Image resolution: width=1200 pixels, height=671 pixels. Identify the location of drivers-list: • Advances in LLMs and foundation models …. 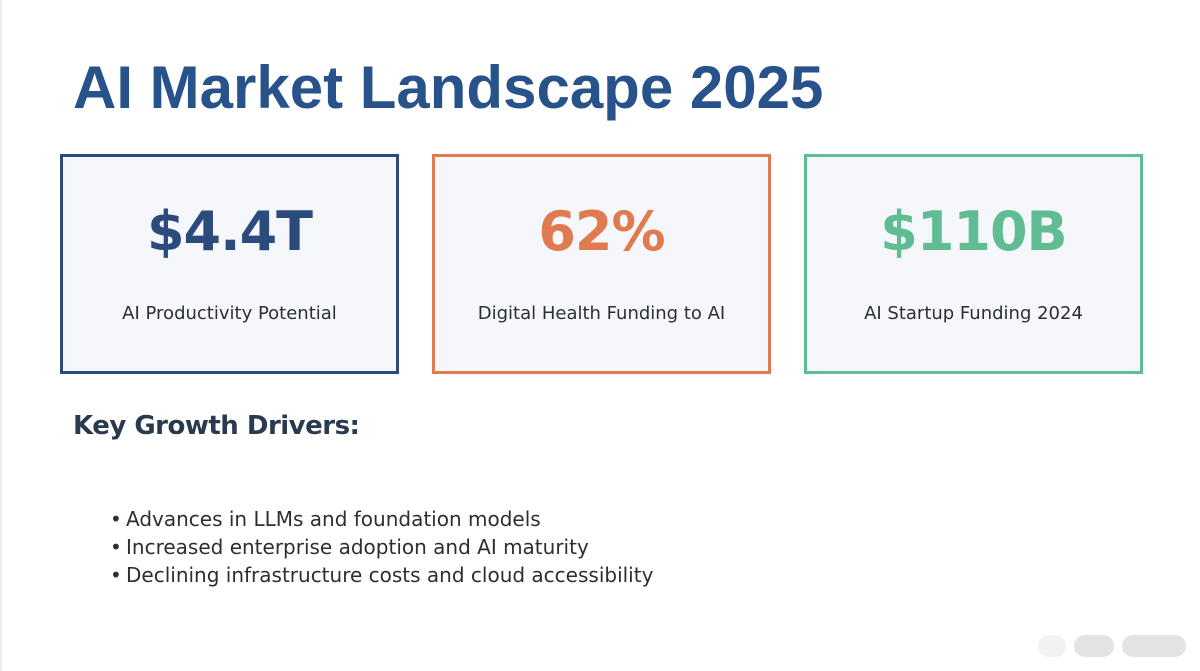
(381, 547).